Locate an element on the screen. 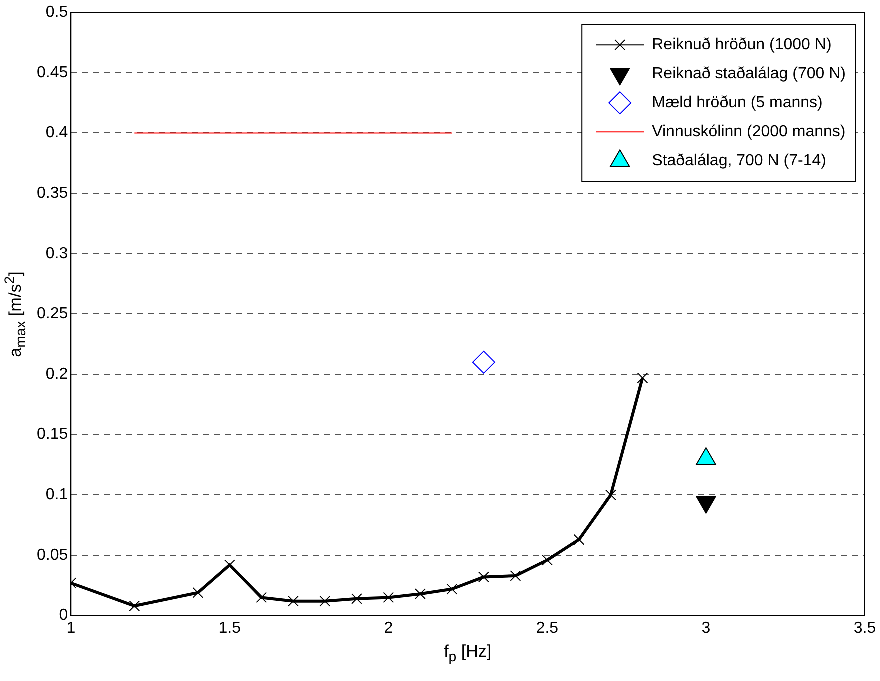 This screenshot has width=880, height=681. x-tick-label: 3 is located at coordinates (706, 628).